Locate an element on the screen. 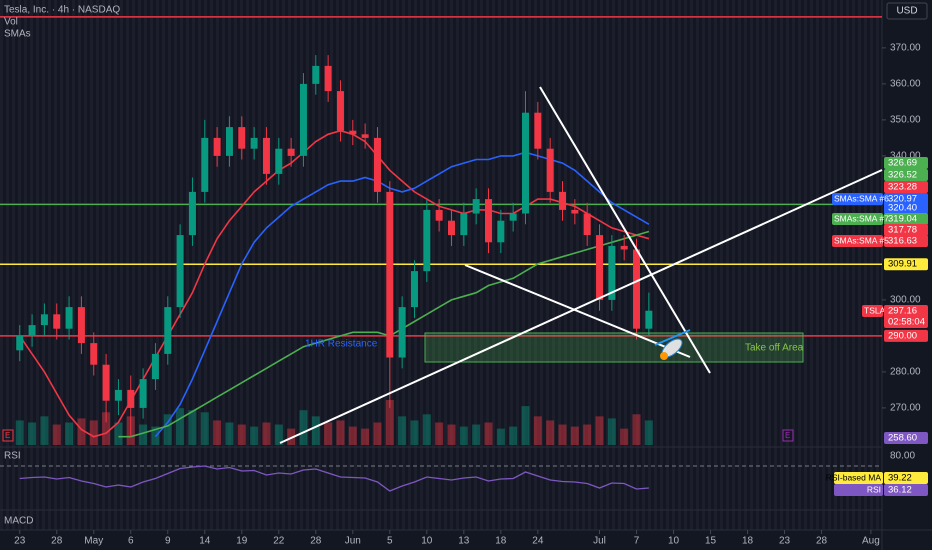  sma-name-label: SMAs:SMA #6 is located at coordinates (861, 198).